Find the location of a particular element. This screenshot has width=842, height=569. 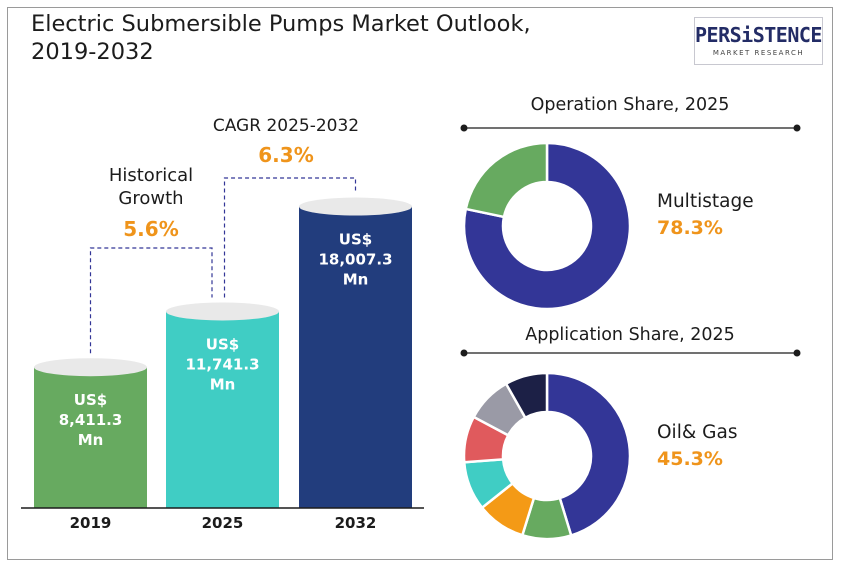

bar-value-label-2019: US$ is located at coordinates (90, 400).